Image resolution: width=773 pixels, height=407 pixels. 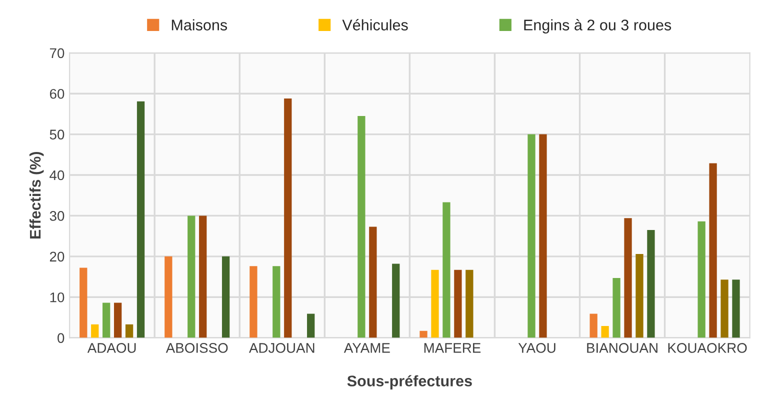 I want to click on x-tick-label: YAOU, so click(x=537, y=348).